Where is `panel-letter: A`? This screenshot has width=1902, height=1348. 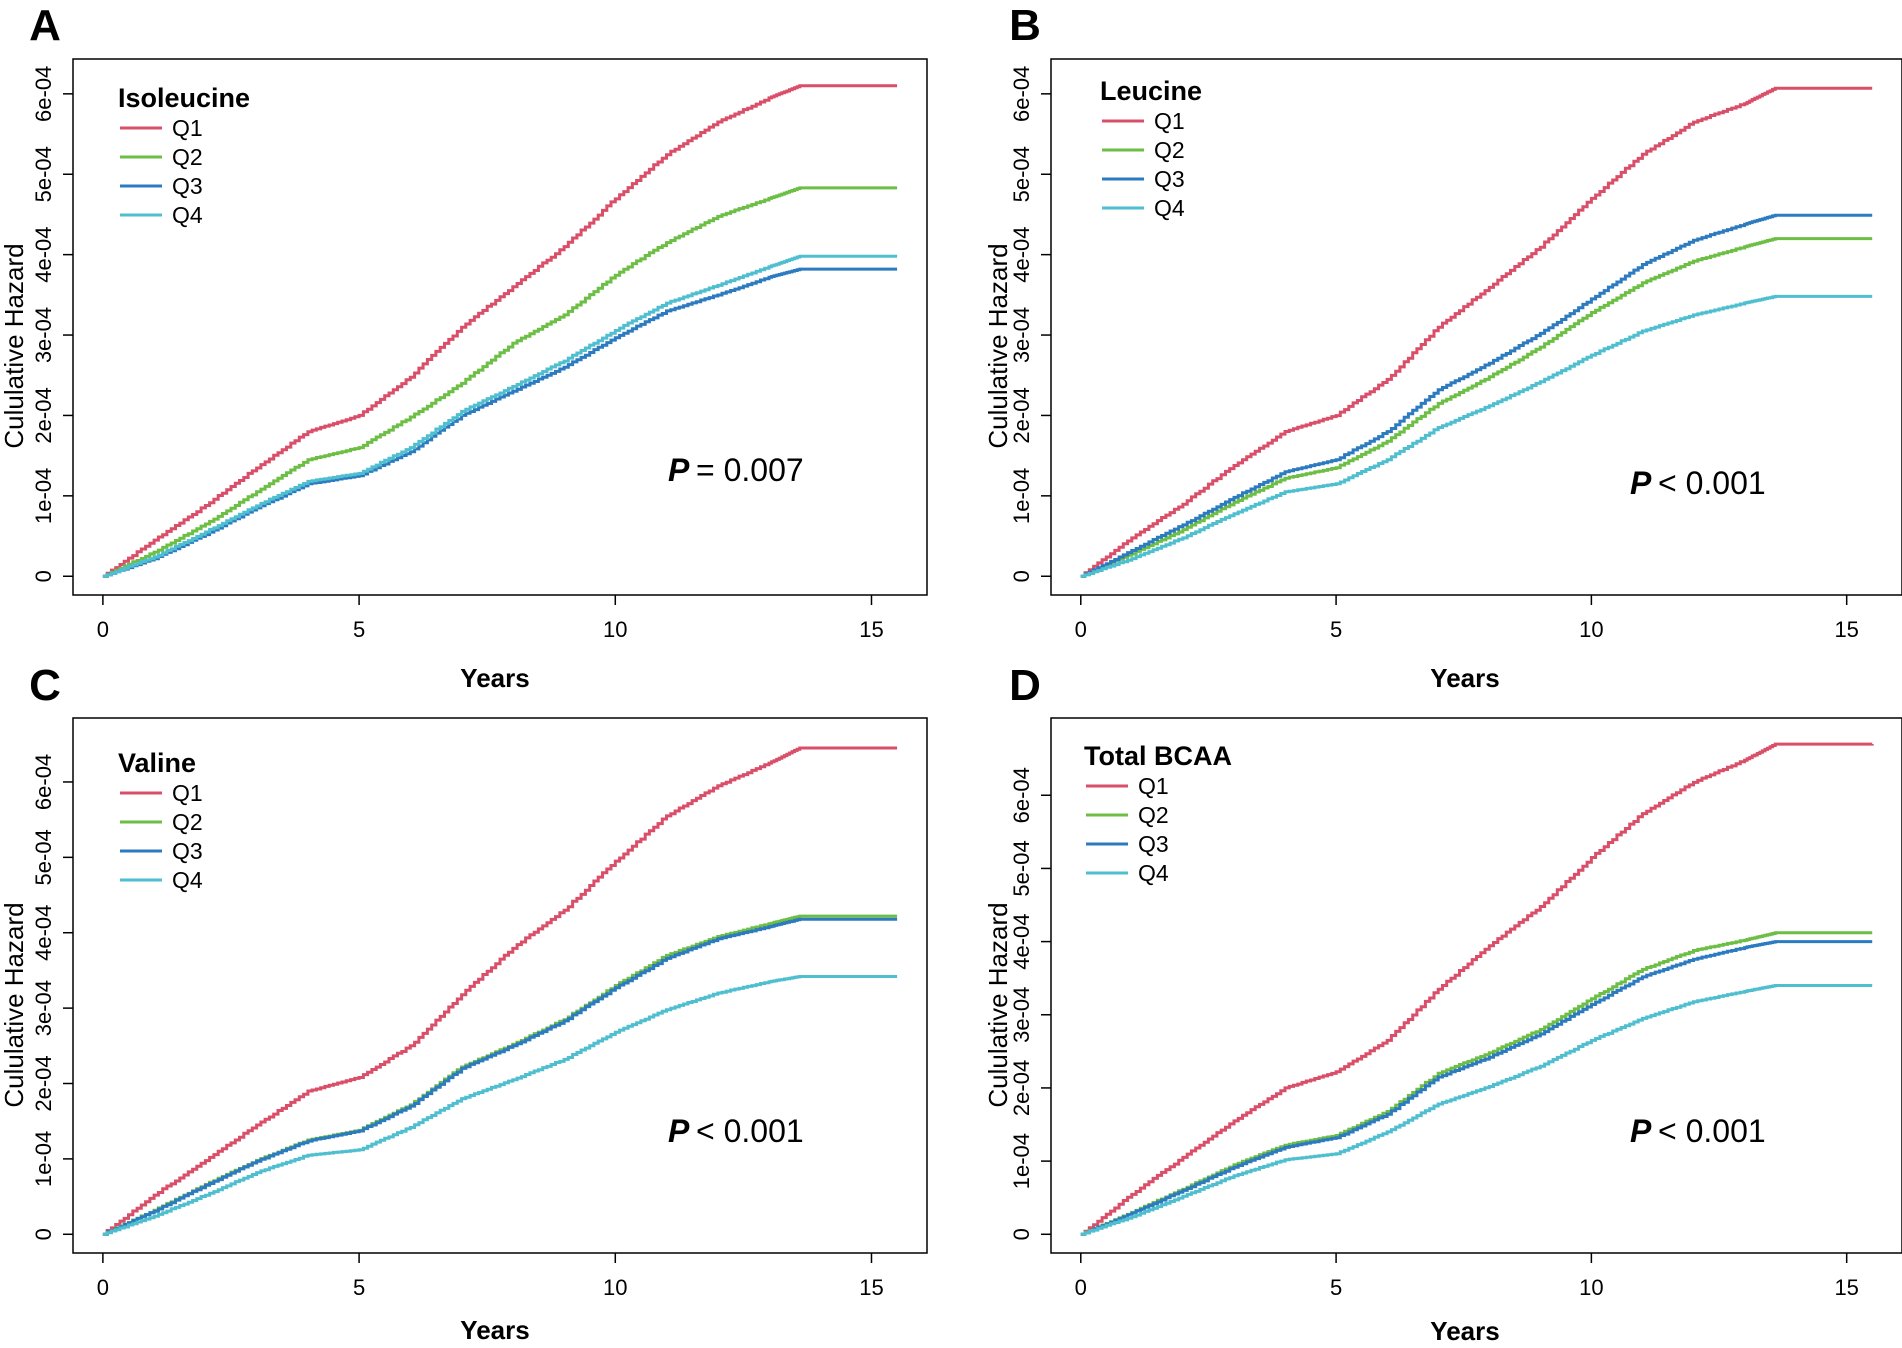 panel-letter: A is located at coordinates (45, 25).